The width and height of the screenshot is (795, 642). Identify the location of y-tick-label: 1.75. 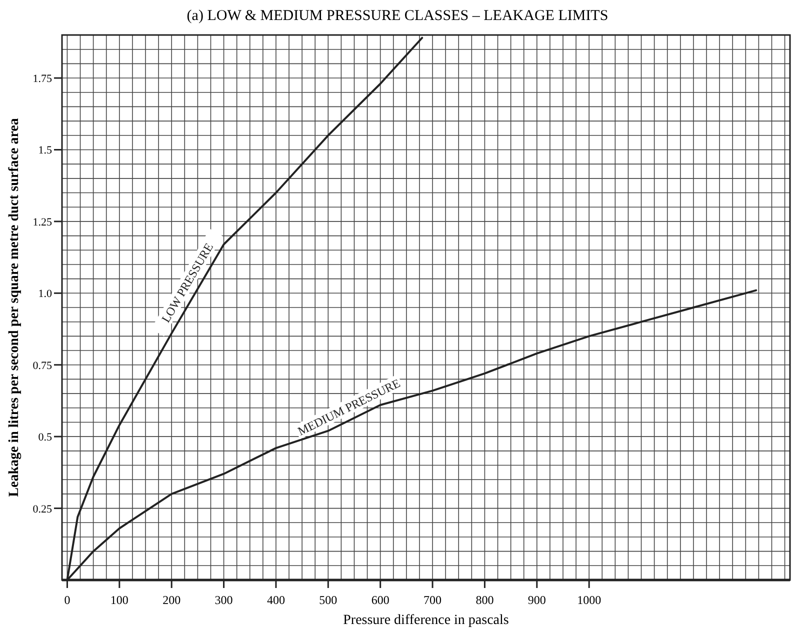
(42, 79).